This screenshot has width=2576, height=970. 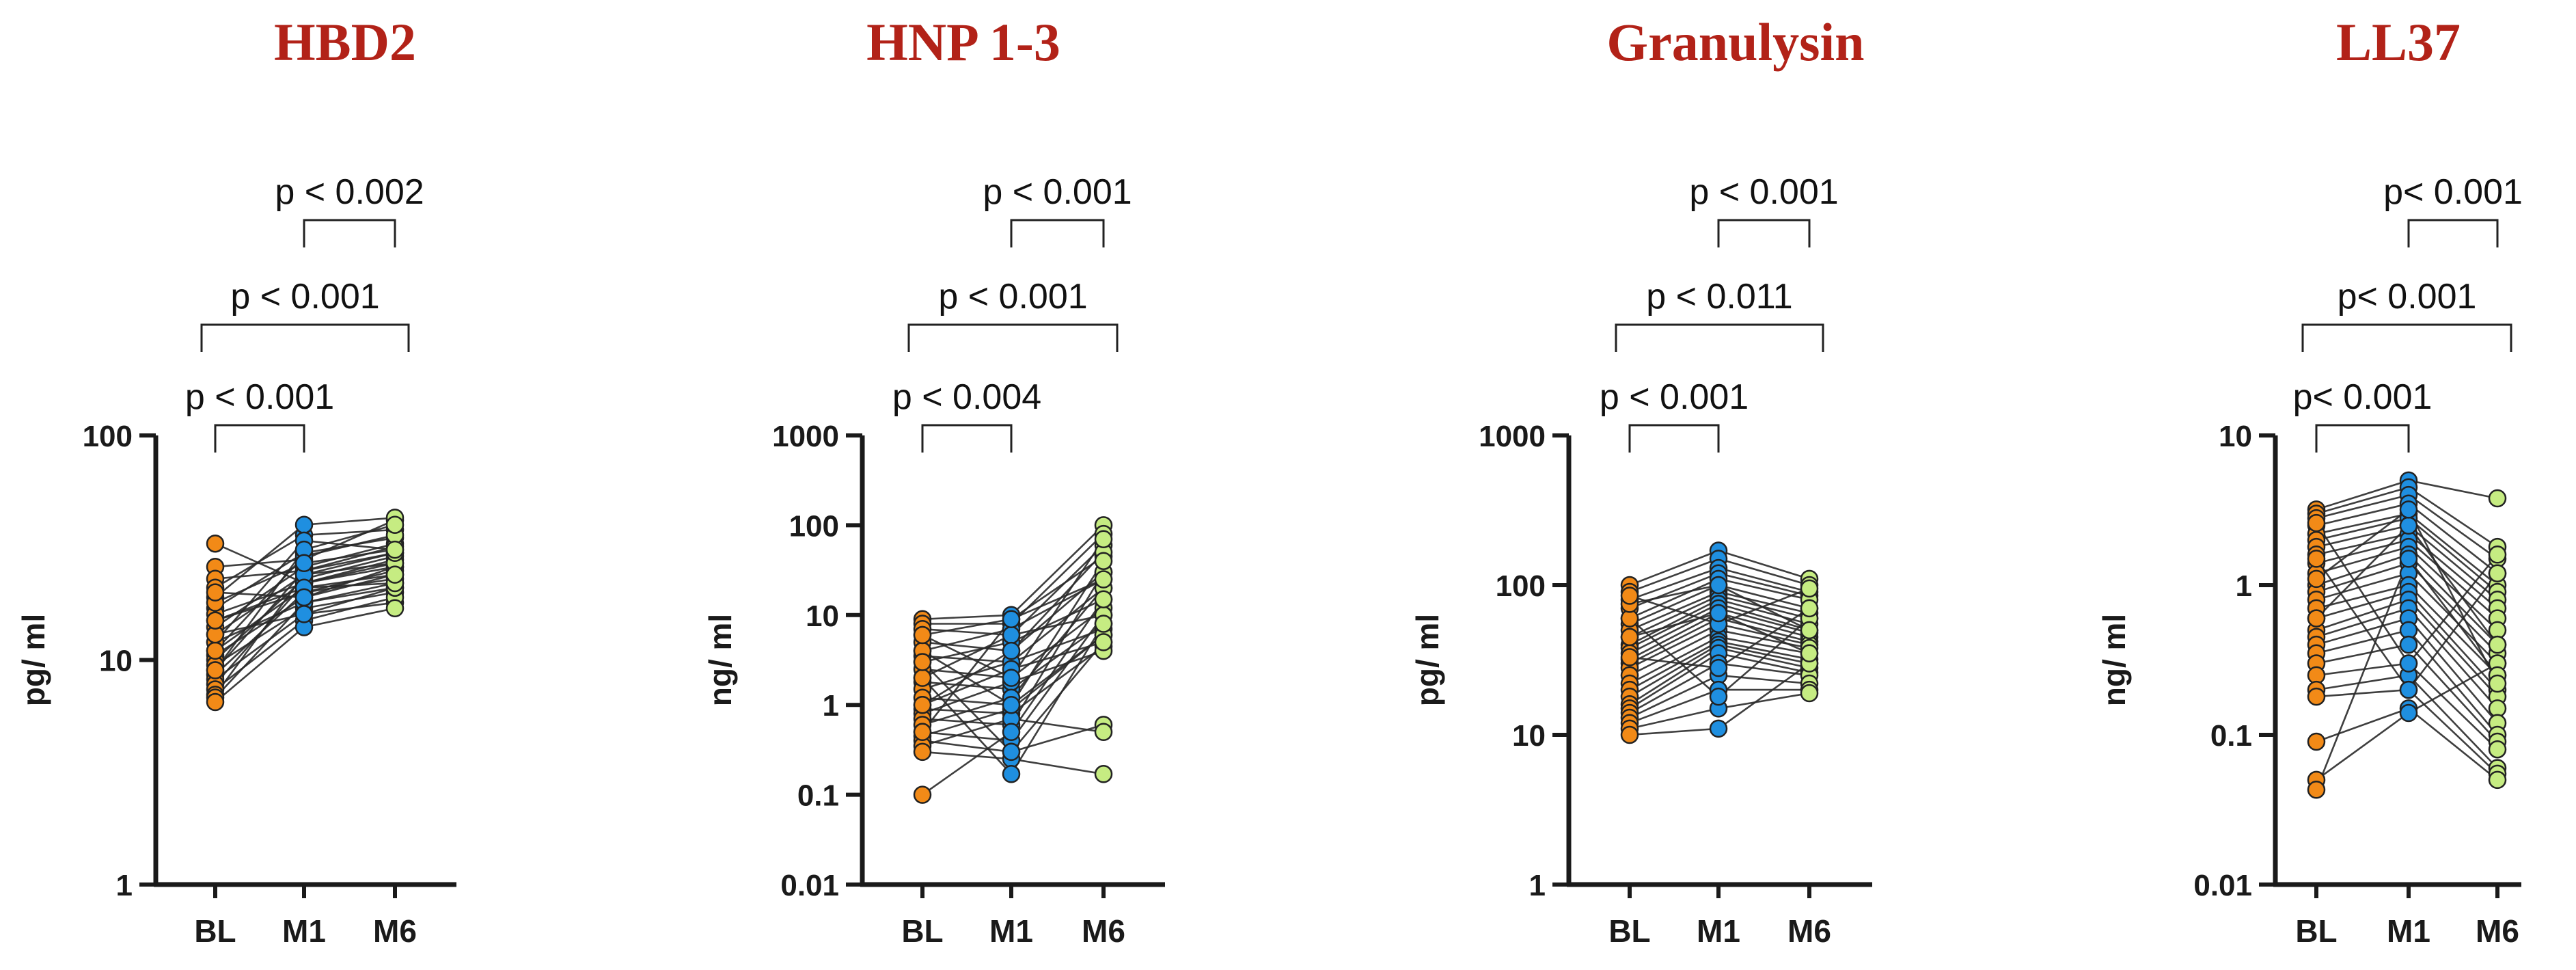 What do you see at coordinates (805, 436) in the screenshot?
I see `y-tick-label: 1000` at bounding box center [805, 436].